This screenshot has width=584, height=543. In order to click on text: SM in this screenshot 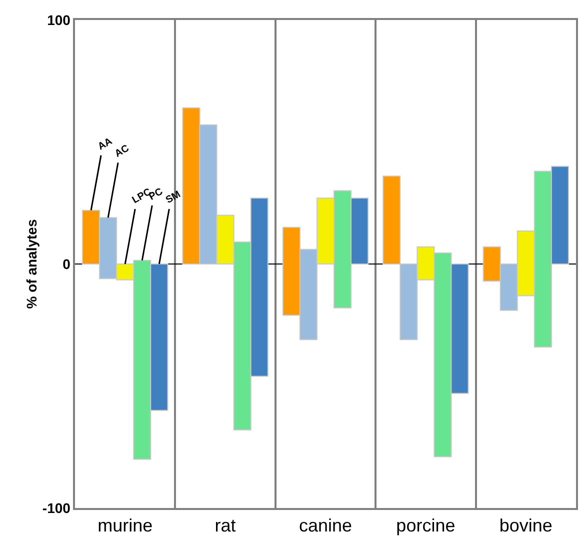, I will do `click(173, 197)`.